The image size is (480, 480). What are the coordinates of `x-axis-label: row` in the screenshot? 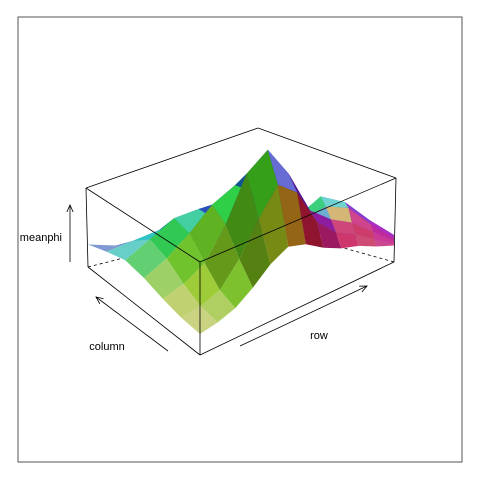 It's located at (319, 336).